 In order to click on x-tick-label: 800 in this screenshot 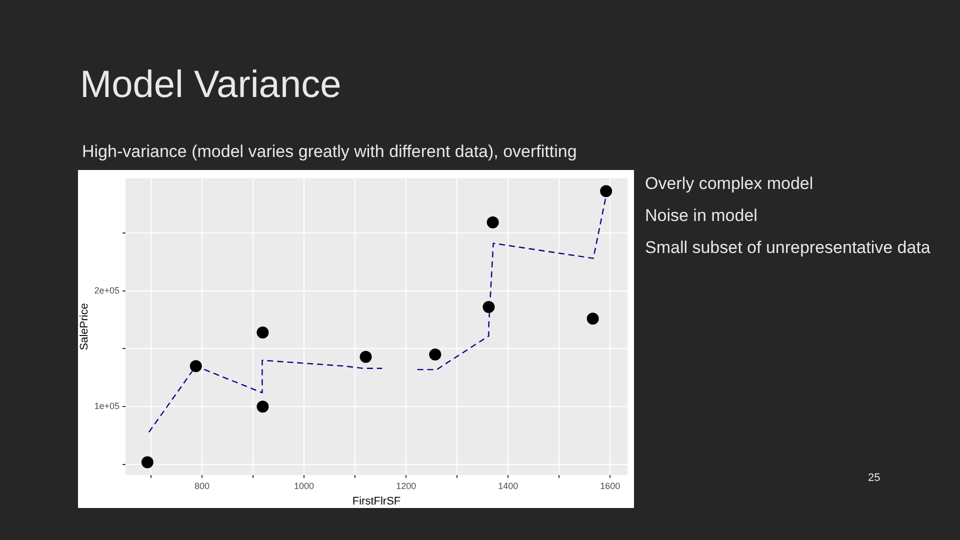, I will do `click(202, 485)`.